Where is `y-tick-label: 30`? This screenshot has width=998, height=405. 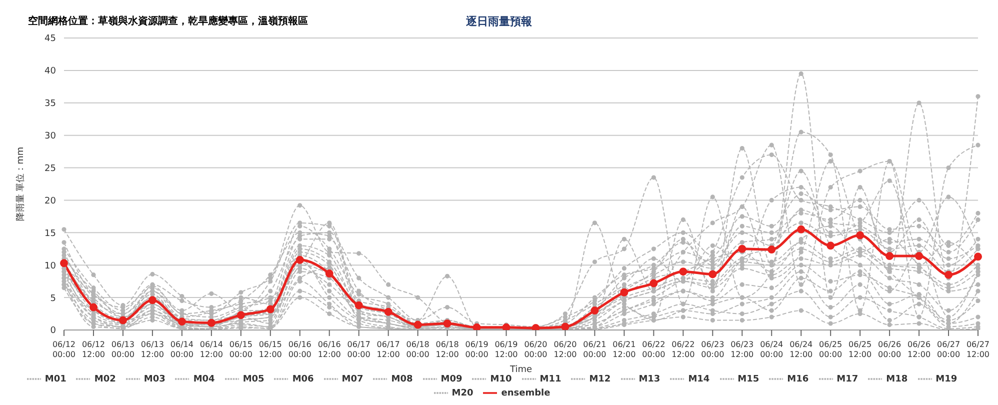 y-tick-label: 30 is located at coordinates (50, 137).